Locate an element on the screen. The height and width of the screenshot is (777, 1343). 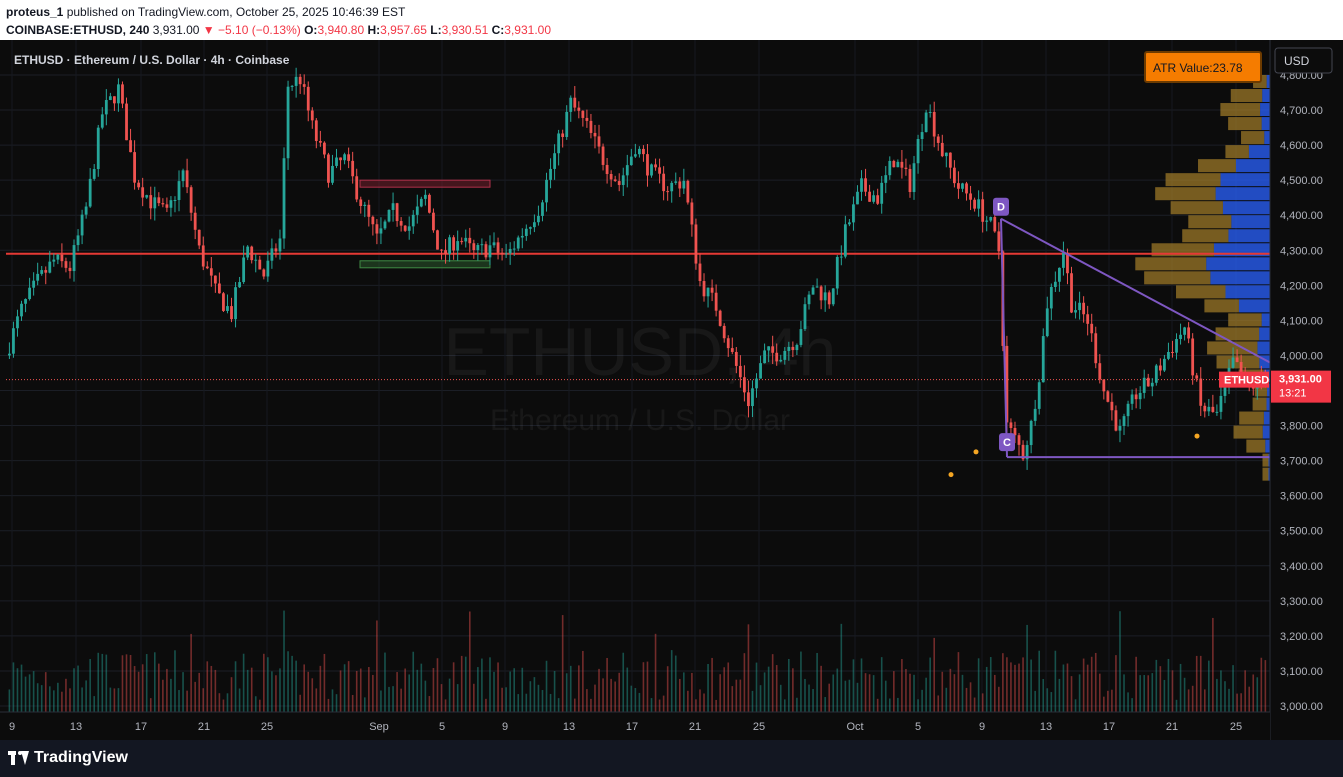
y-tick-label: 3,800.00 is located at coordinates (1301, 427).